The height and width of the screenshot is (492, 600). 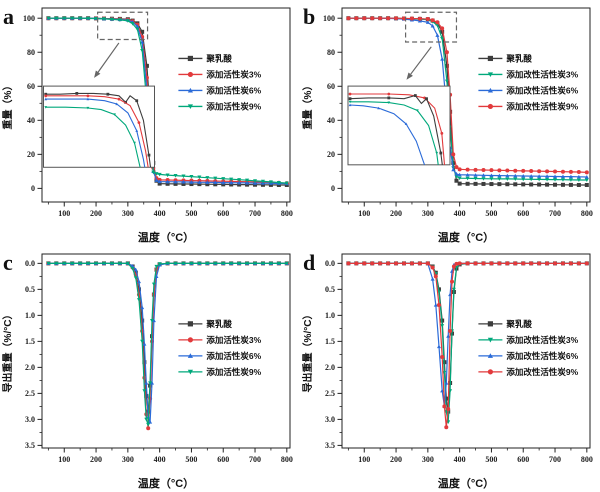 What do you see at coordinates (8, 16) in the screenshot?
I see `svg-text: a` at bounding box center [8, 16].